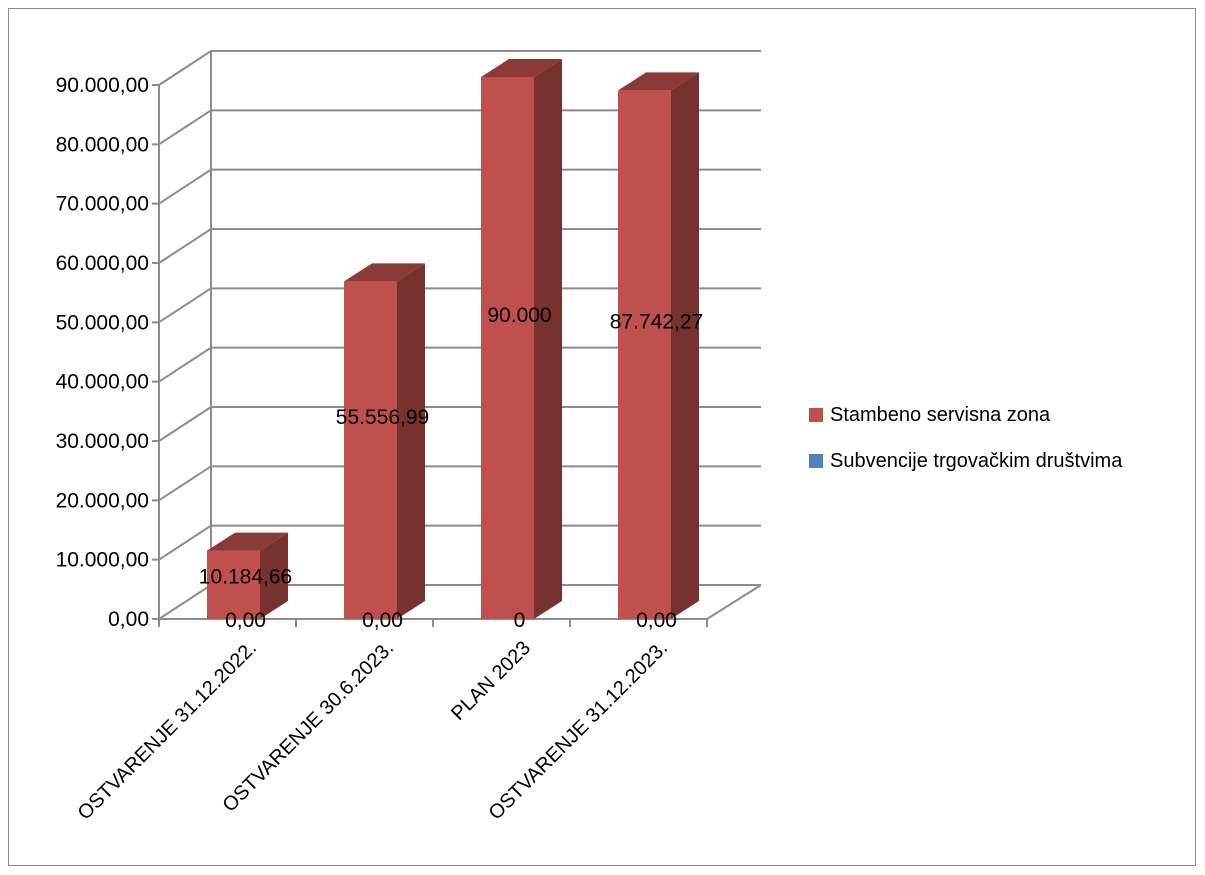 Image resolution: width=1205 pixels, height=875 pixels. I want to click on y-tick-label: 90.000,00, so click(102, 85).